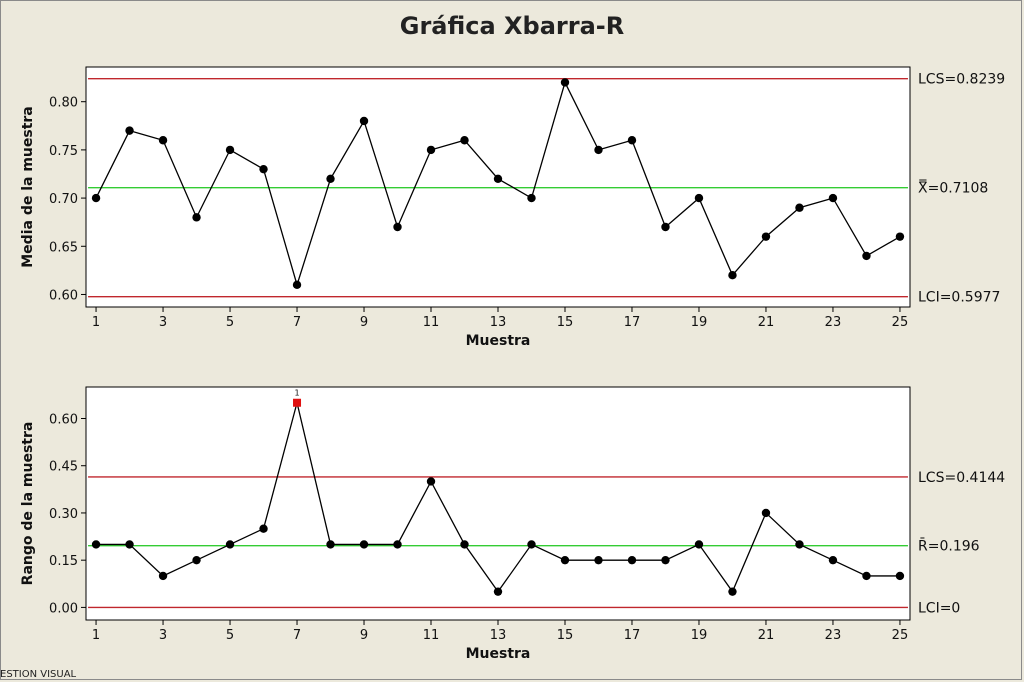 Image resolution: width=1024 pixels, height=682 pixels. Describe the element at coordinates (961, 80) in the screenshot. I see `mean-ucl-label: LCS=0.8239` at that location.